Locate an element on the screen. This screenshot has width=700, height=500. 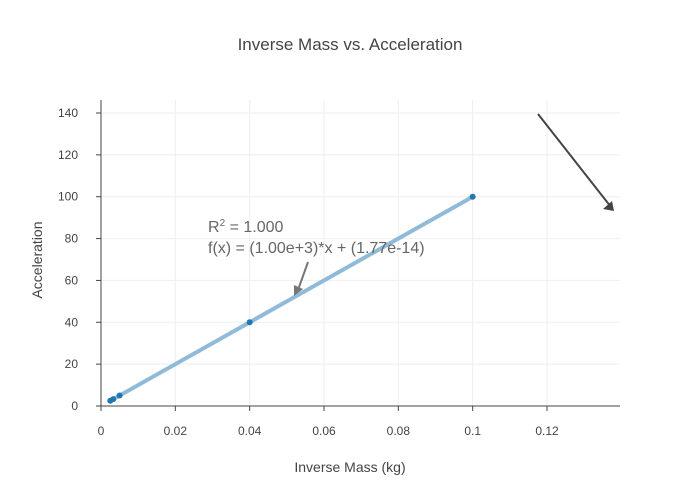
y-tick-label: 40 is located at coordinates (72, 322).